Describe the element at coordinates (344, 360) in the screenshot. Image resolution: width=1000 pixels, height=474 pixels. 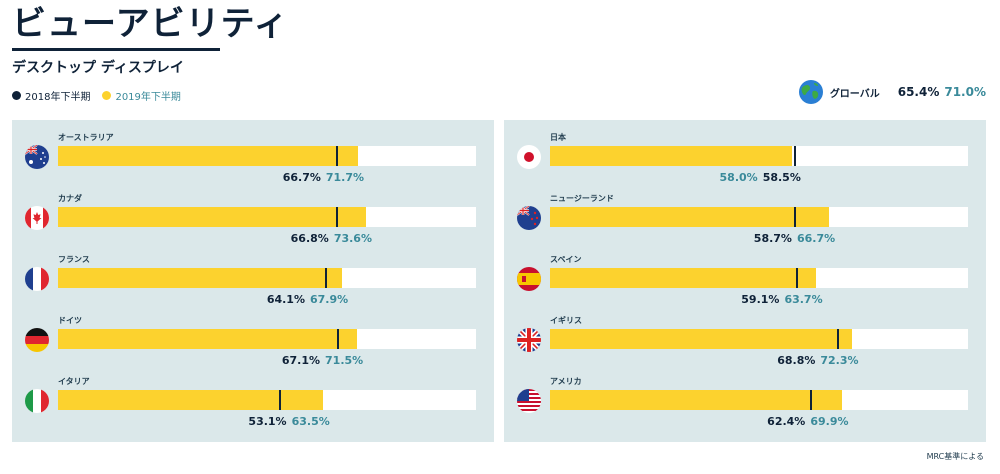
I see `value-label-2019: 71.5%` at that location.